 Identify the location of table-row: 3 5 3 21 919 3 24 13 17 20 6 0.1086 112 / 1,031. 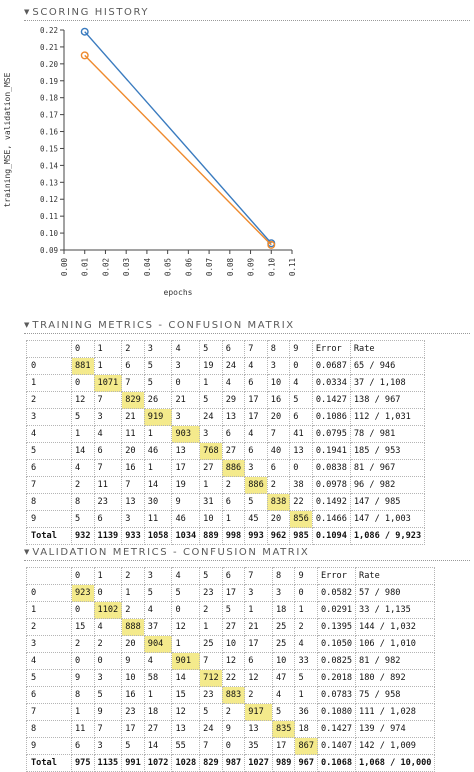
(226, 417).